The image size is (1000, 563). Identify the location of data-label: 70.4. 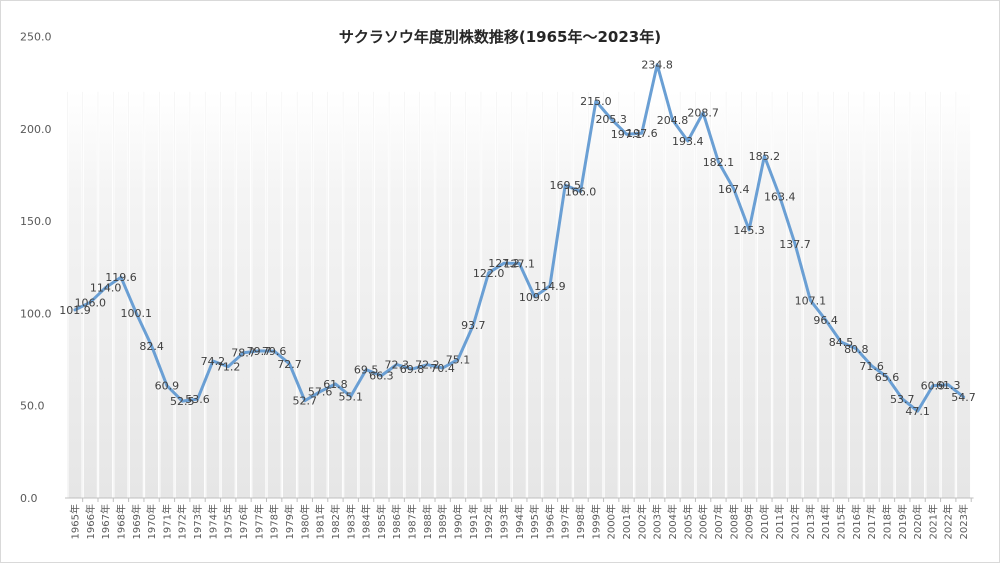
(442, 368).